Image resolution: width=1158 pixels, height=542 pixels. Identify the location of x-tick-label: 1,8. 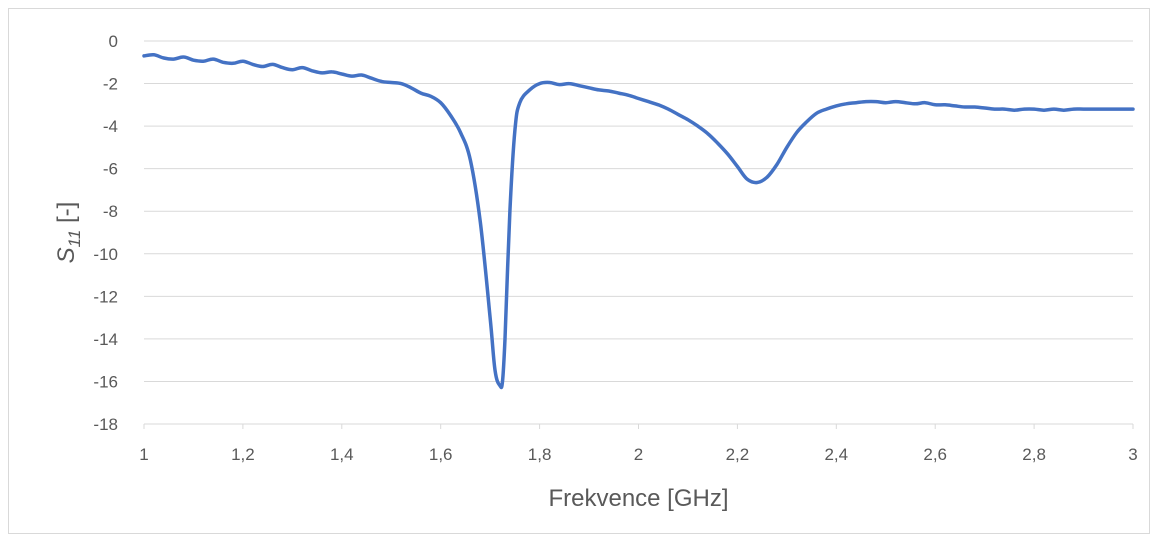
(540, 454).